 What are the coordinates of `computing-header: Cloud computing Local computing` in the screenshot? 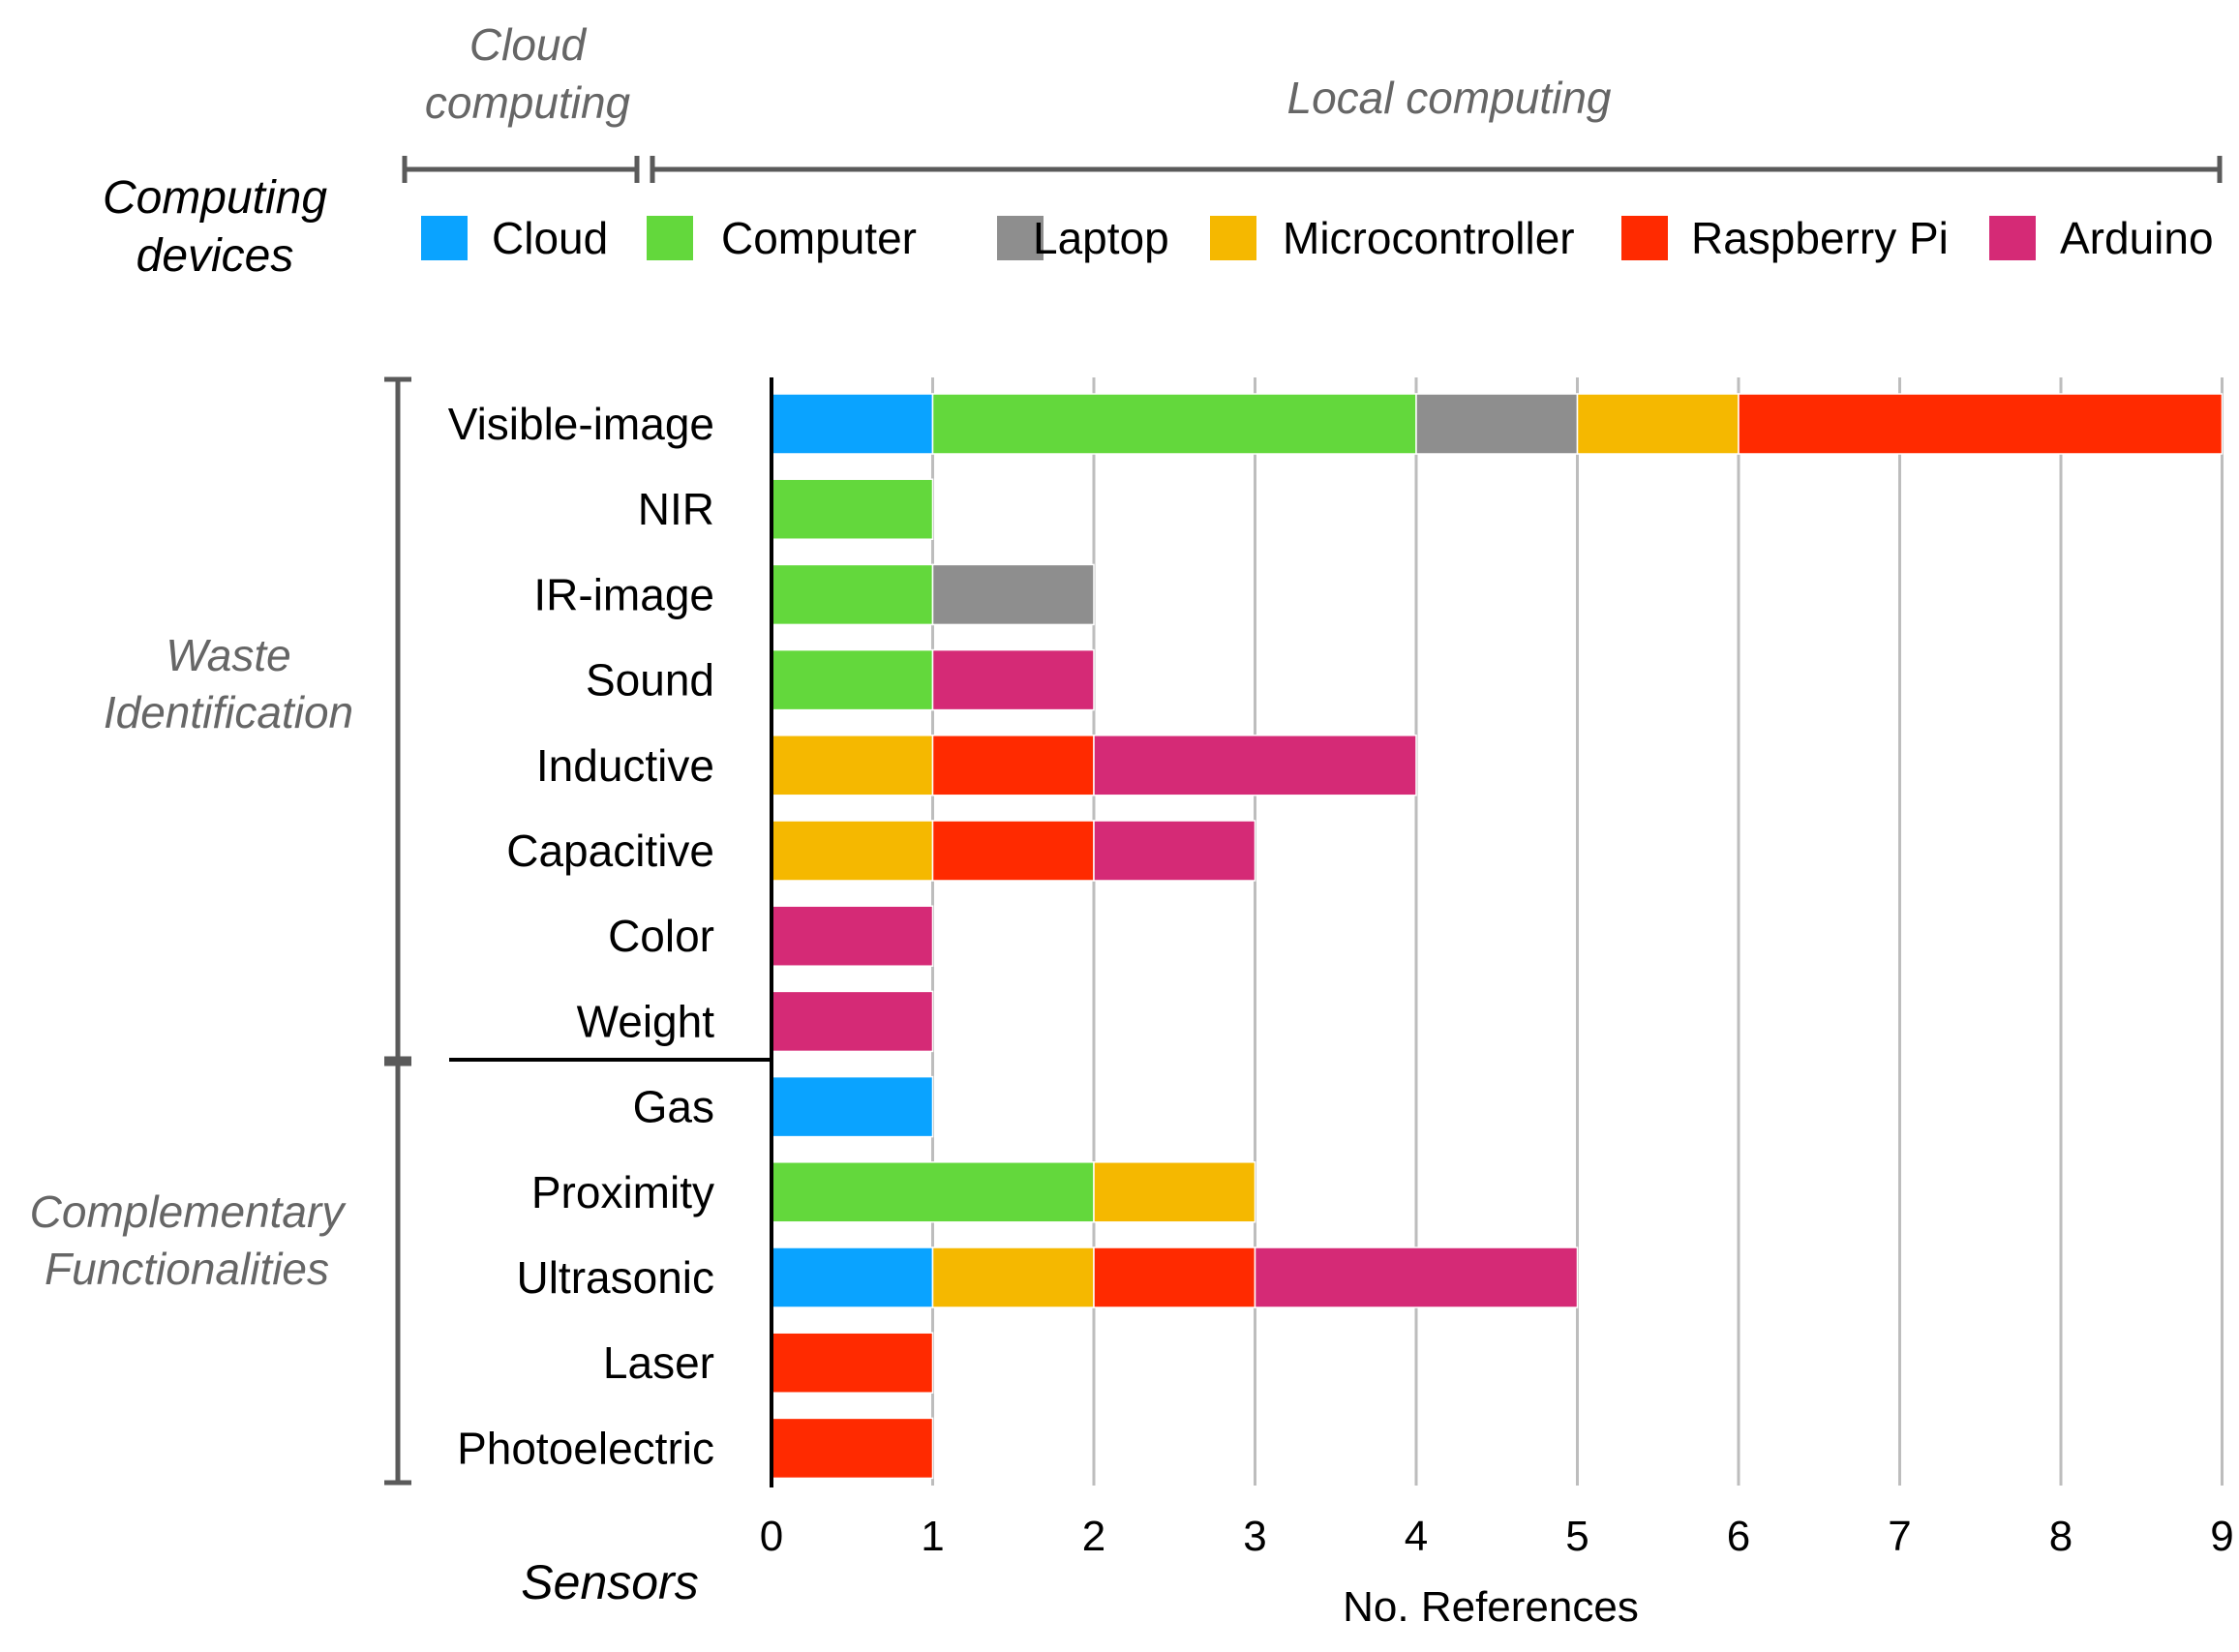 It's located at (1312, 101).